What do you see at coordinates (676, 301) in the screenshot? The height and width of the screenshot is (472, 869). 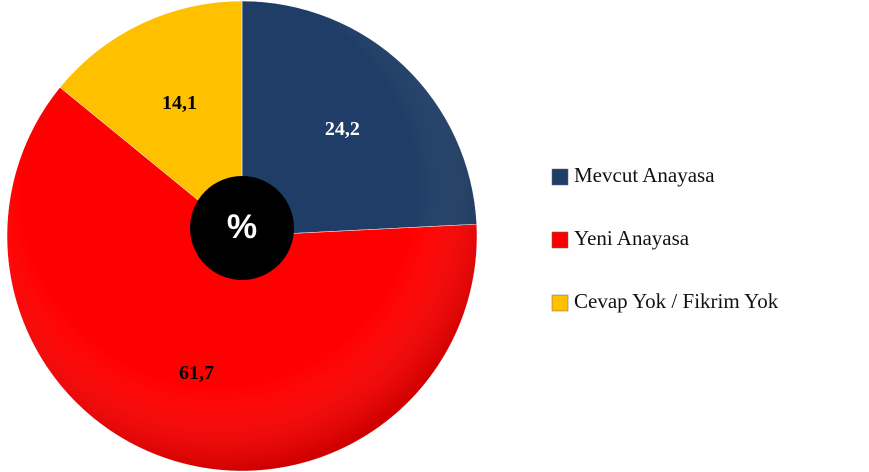 I see `legend-label: Cevap Yok / Fikrim Yok` at bounding box center [676, 301].